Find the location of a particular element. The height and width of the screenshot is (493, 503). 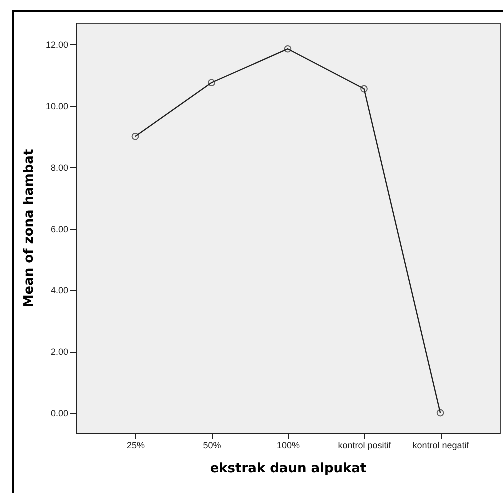

y-tick-label: 0.00 is located at coordinates (59, 413).